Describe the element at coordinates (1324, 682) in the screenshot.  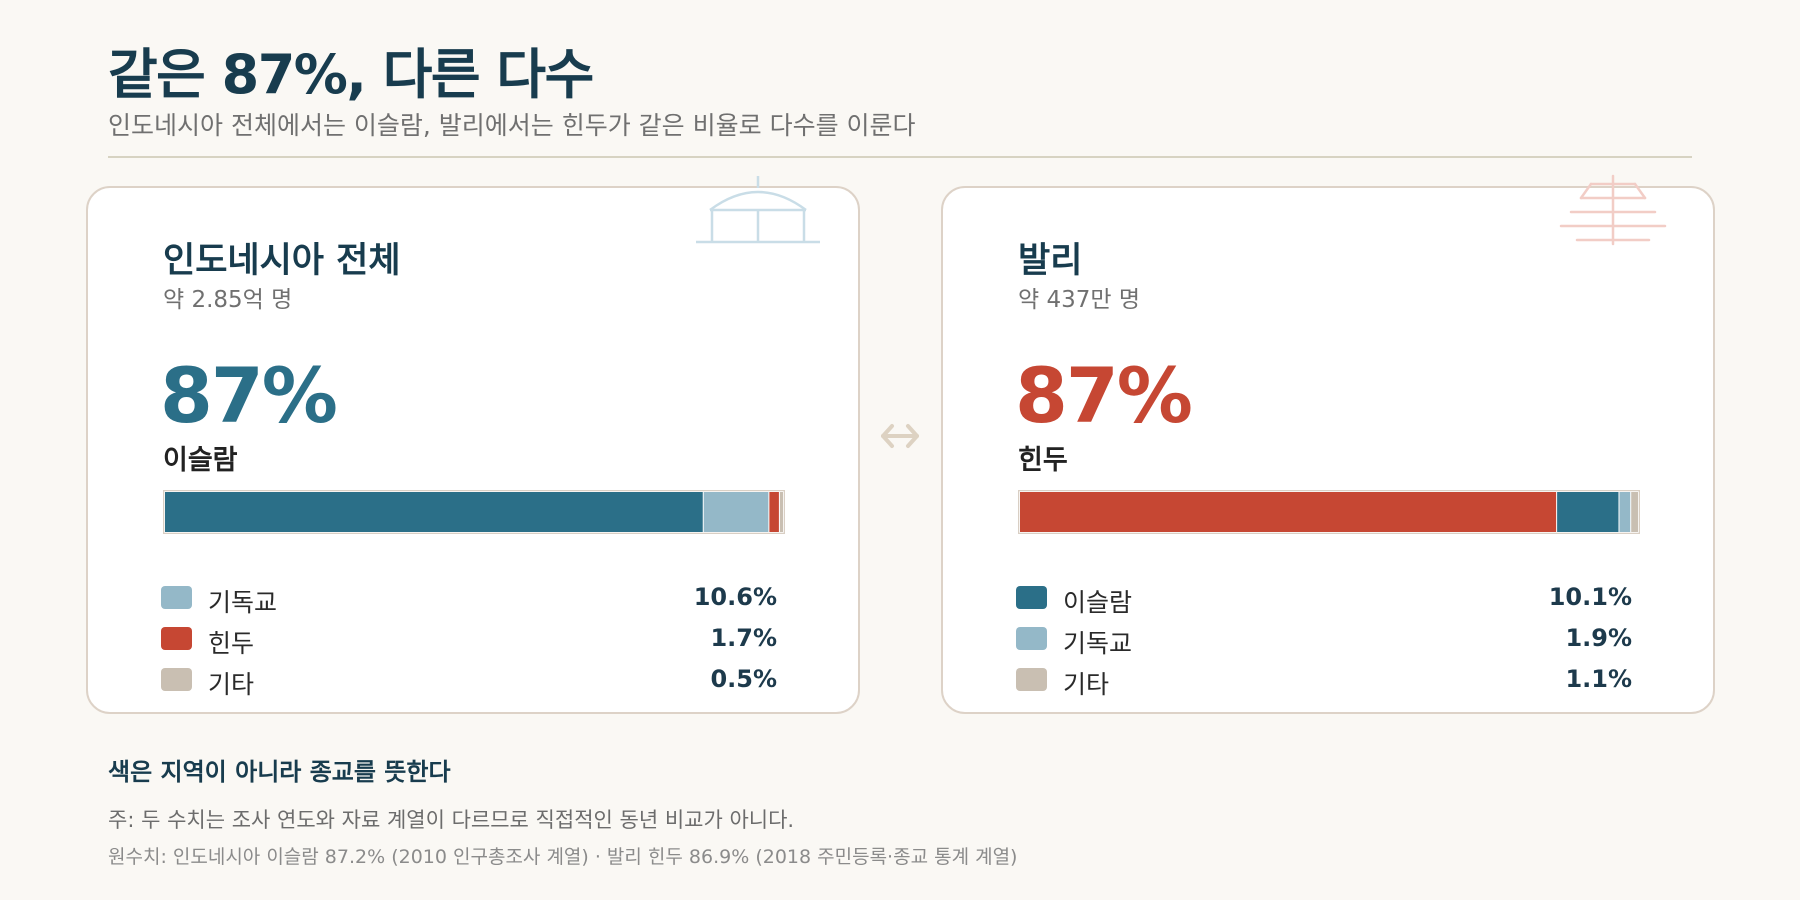
I see `legend-item: 기타 1.1%` at that location.